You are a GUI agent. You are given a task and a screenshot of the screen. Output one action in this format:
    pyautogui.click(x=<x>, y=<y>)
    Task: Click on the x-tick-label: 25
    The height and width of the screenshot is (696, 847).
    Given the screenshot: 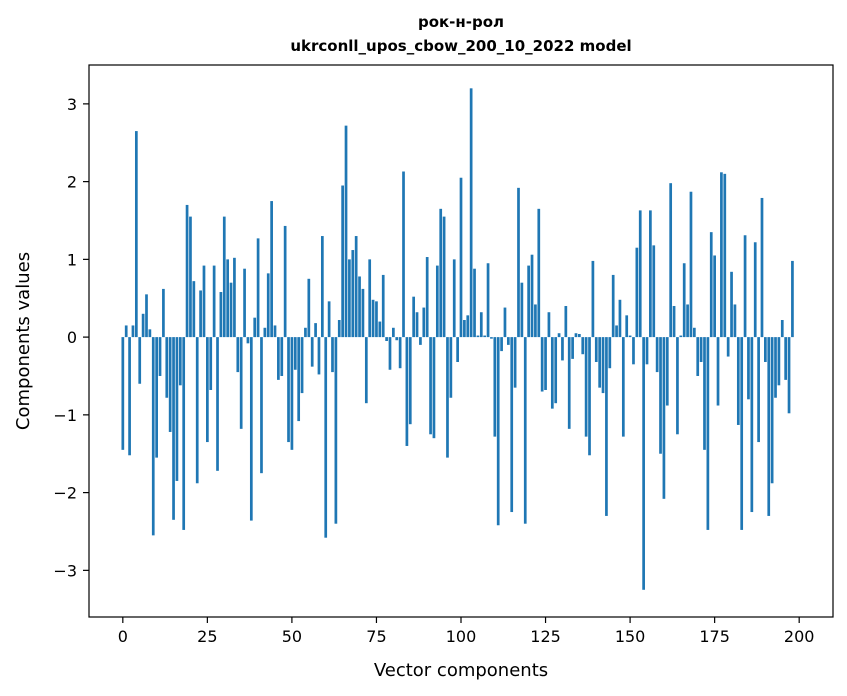 What is the action you would take?
    pyautogui.click(x=207, y=636)
    